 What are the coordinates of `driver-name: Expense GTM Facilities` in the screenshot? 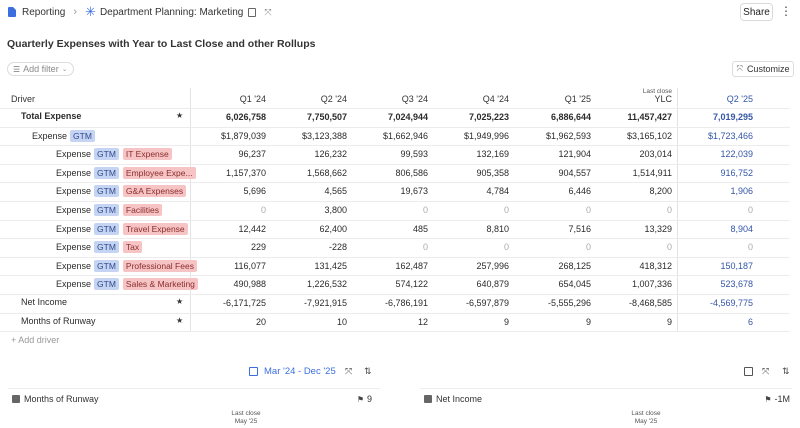 It's located at (109, 210).